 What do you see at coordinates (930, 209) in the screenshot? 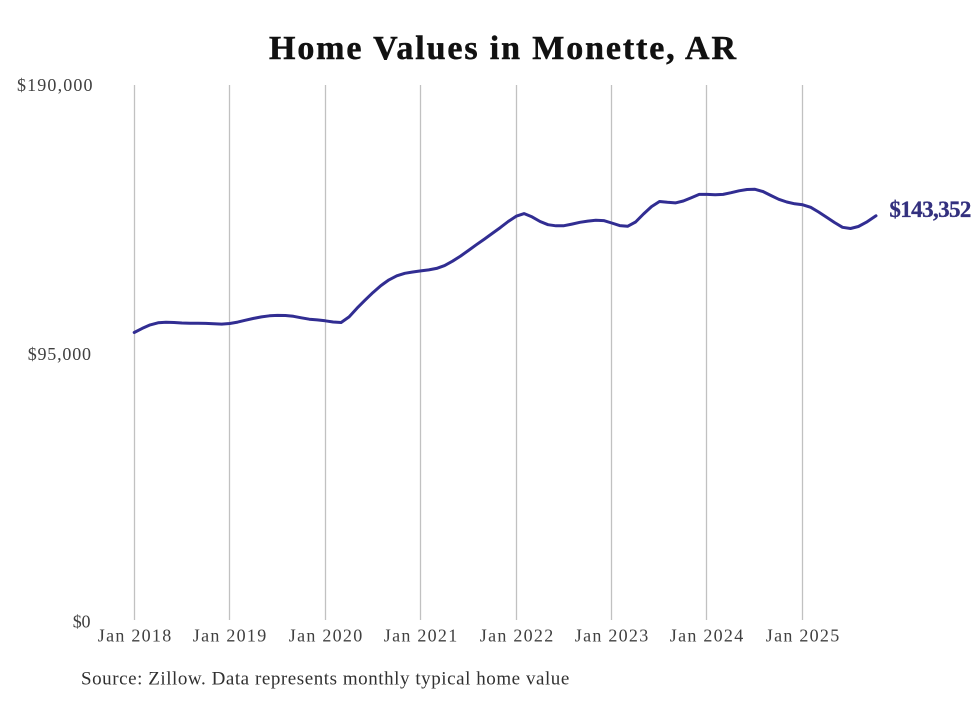
I see `svg-text: $143,352` at bounding box center [930, 209].